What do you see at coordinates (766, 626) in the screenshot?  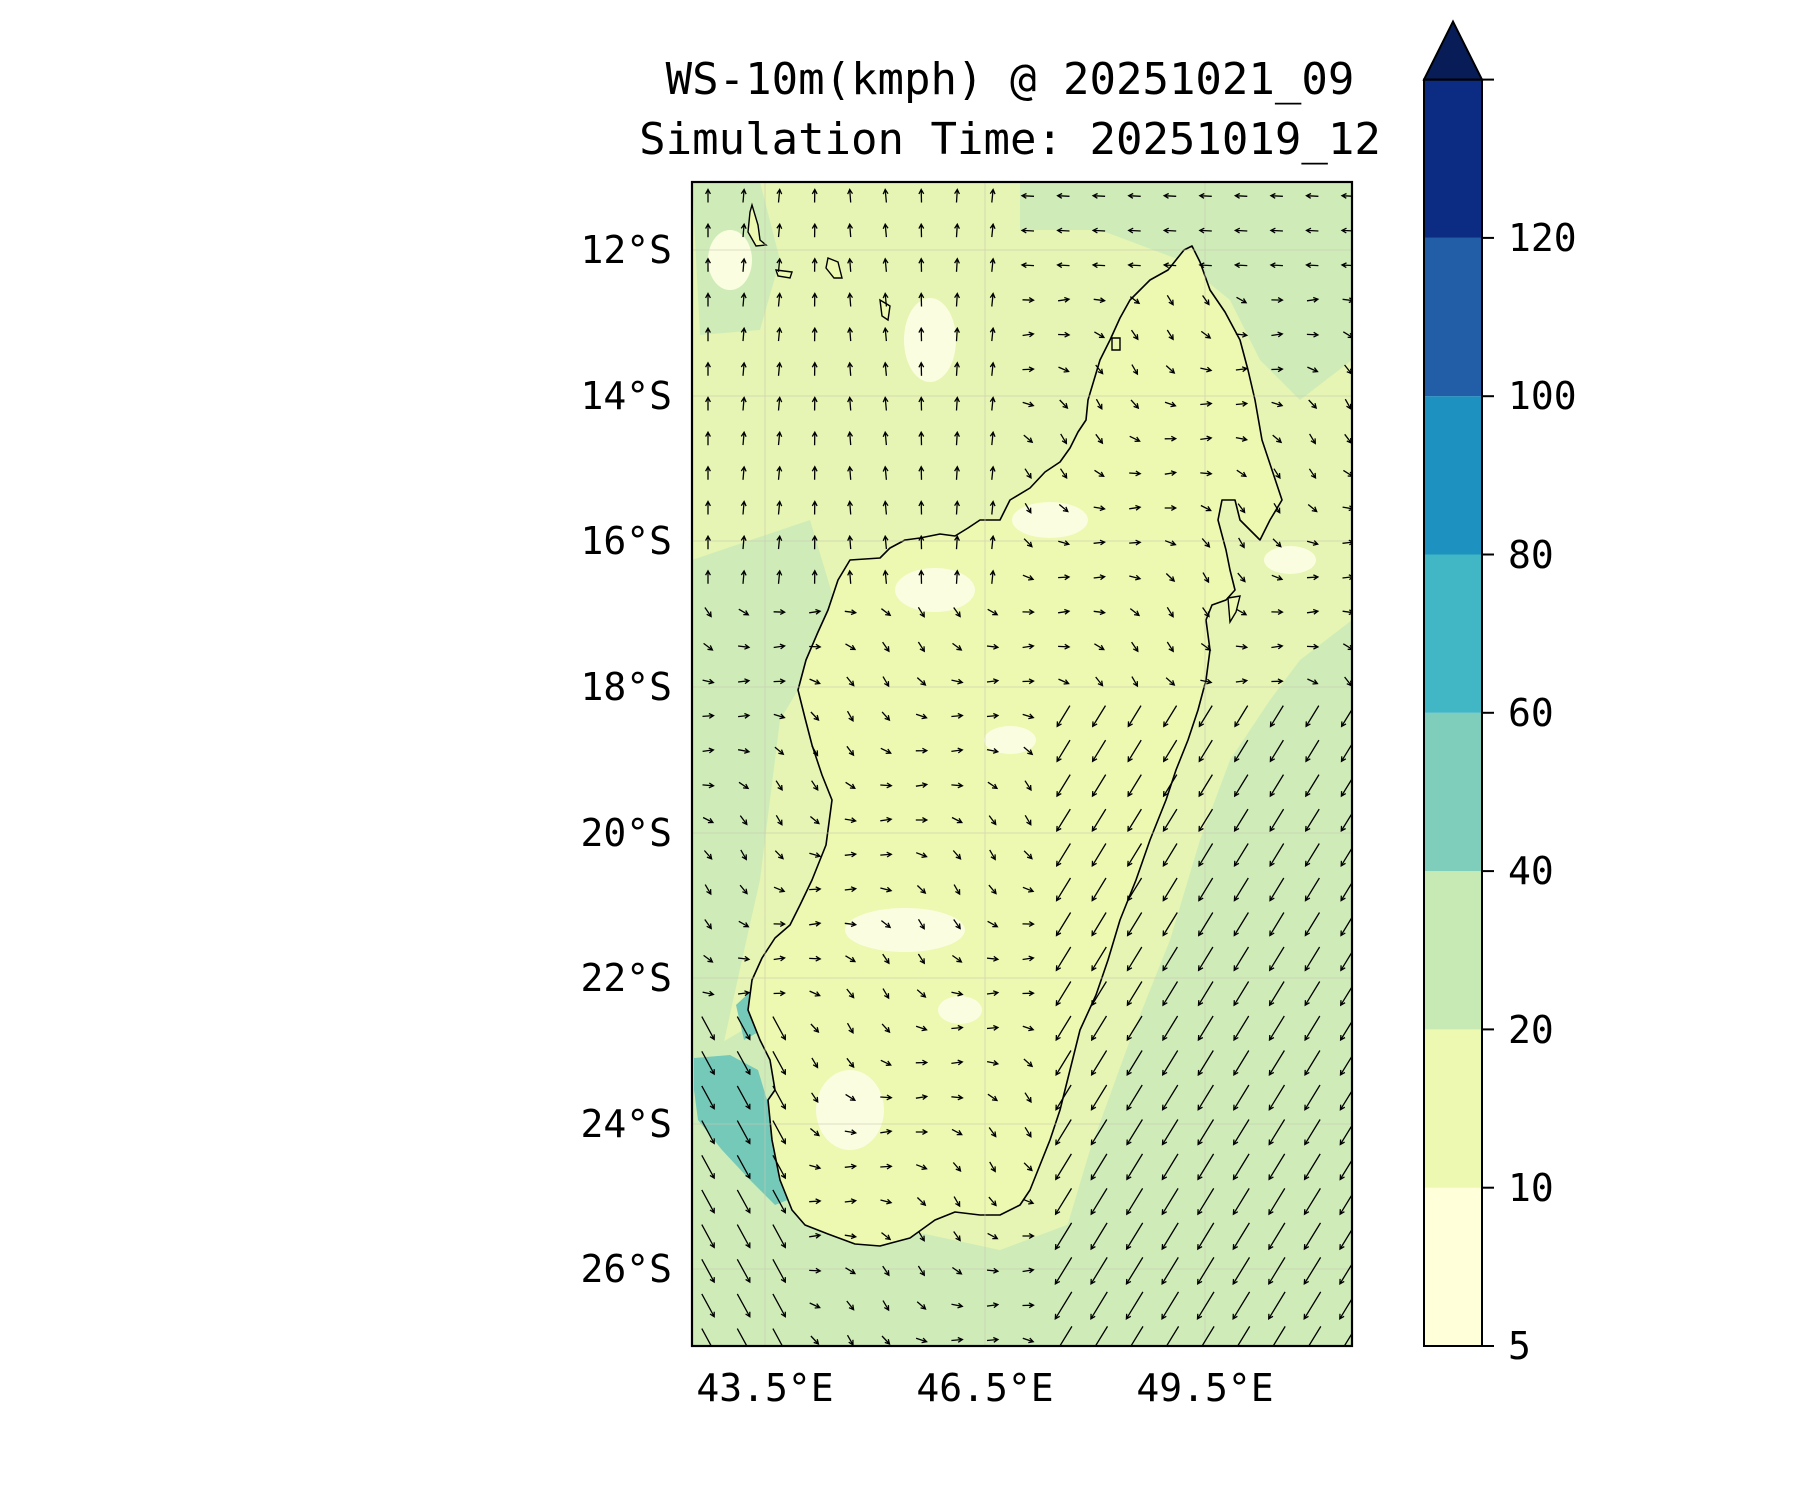 I see `wind-zone-west` at bounding box center [766, 626].